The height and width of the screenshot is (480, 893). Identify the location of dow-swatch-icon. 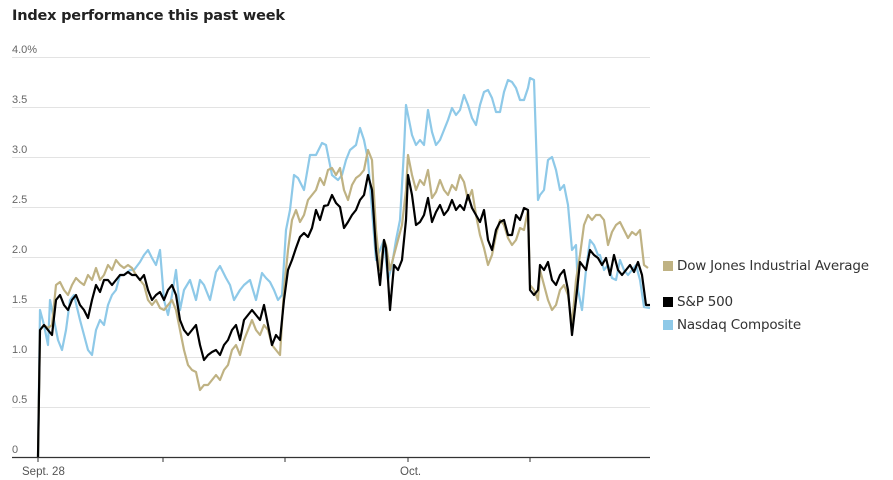
(668, 266).